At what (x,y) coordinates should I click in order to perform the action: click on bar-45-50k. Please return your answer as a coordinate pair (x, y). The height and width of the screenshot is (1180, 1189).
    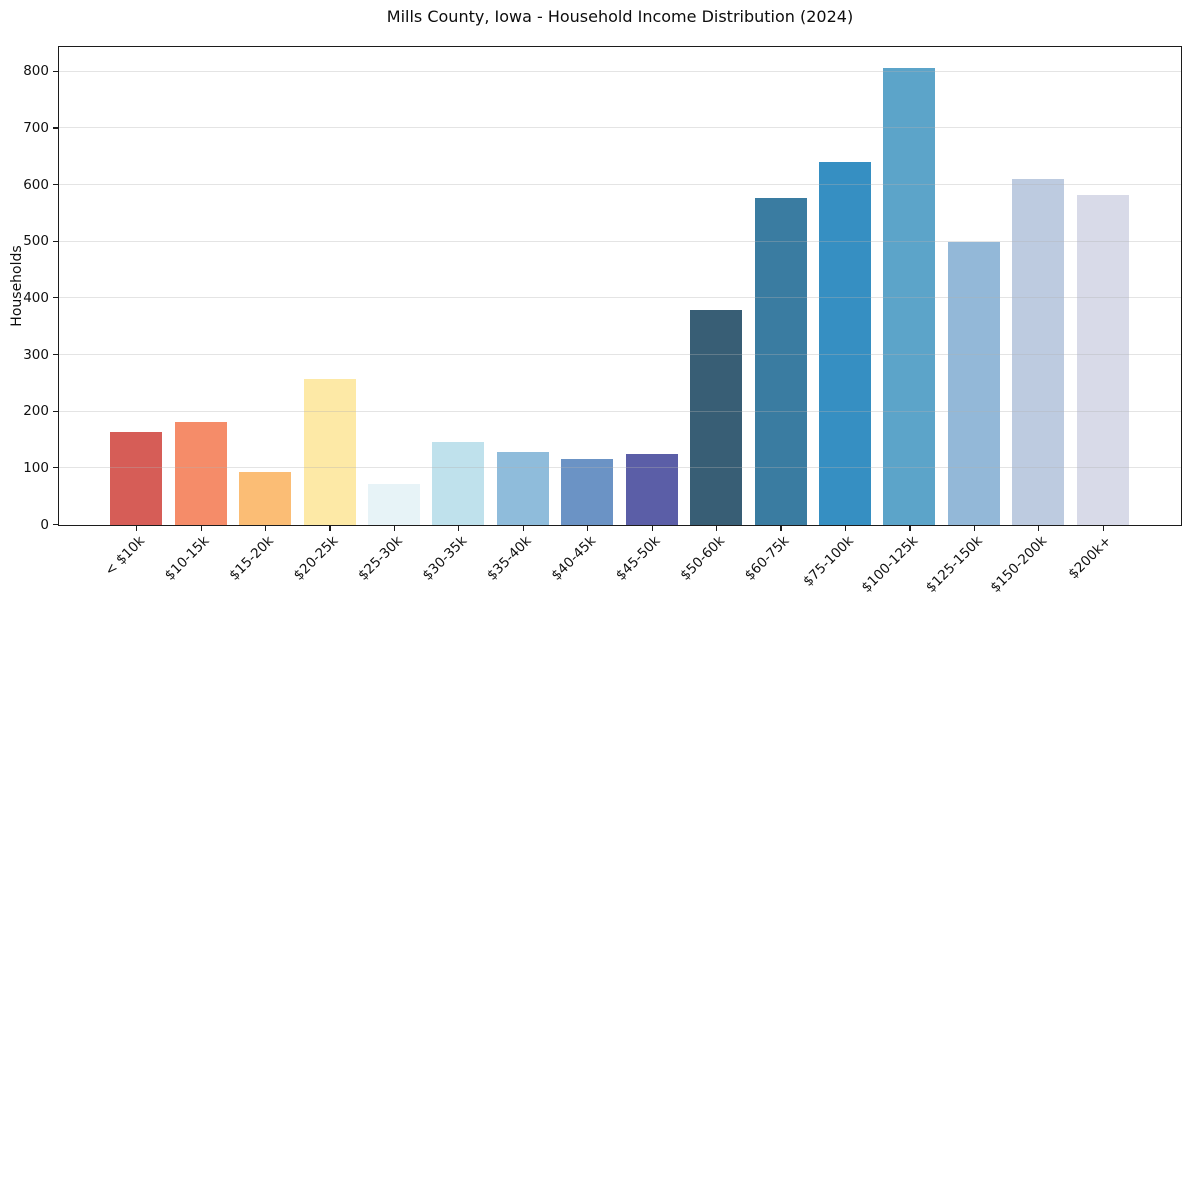
    Looking at the image, I should click on (651, 489).